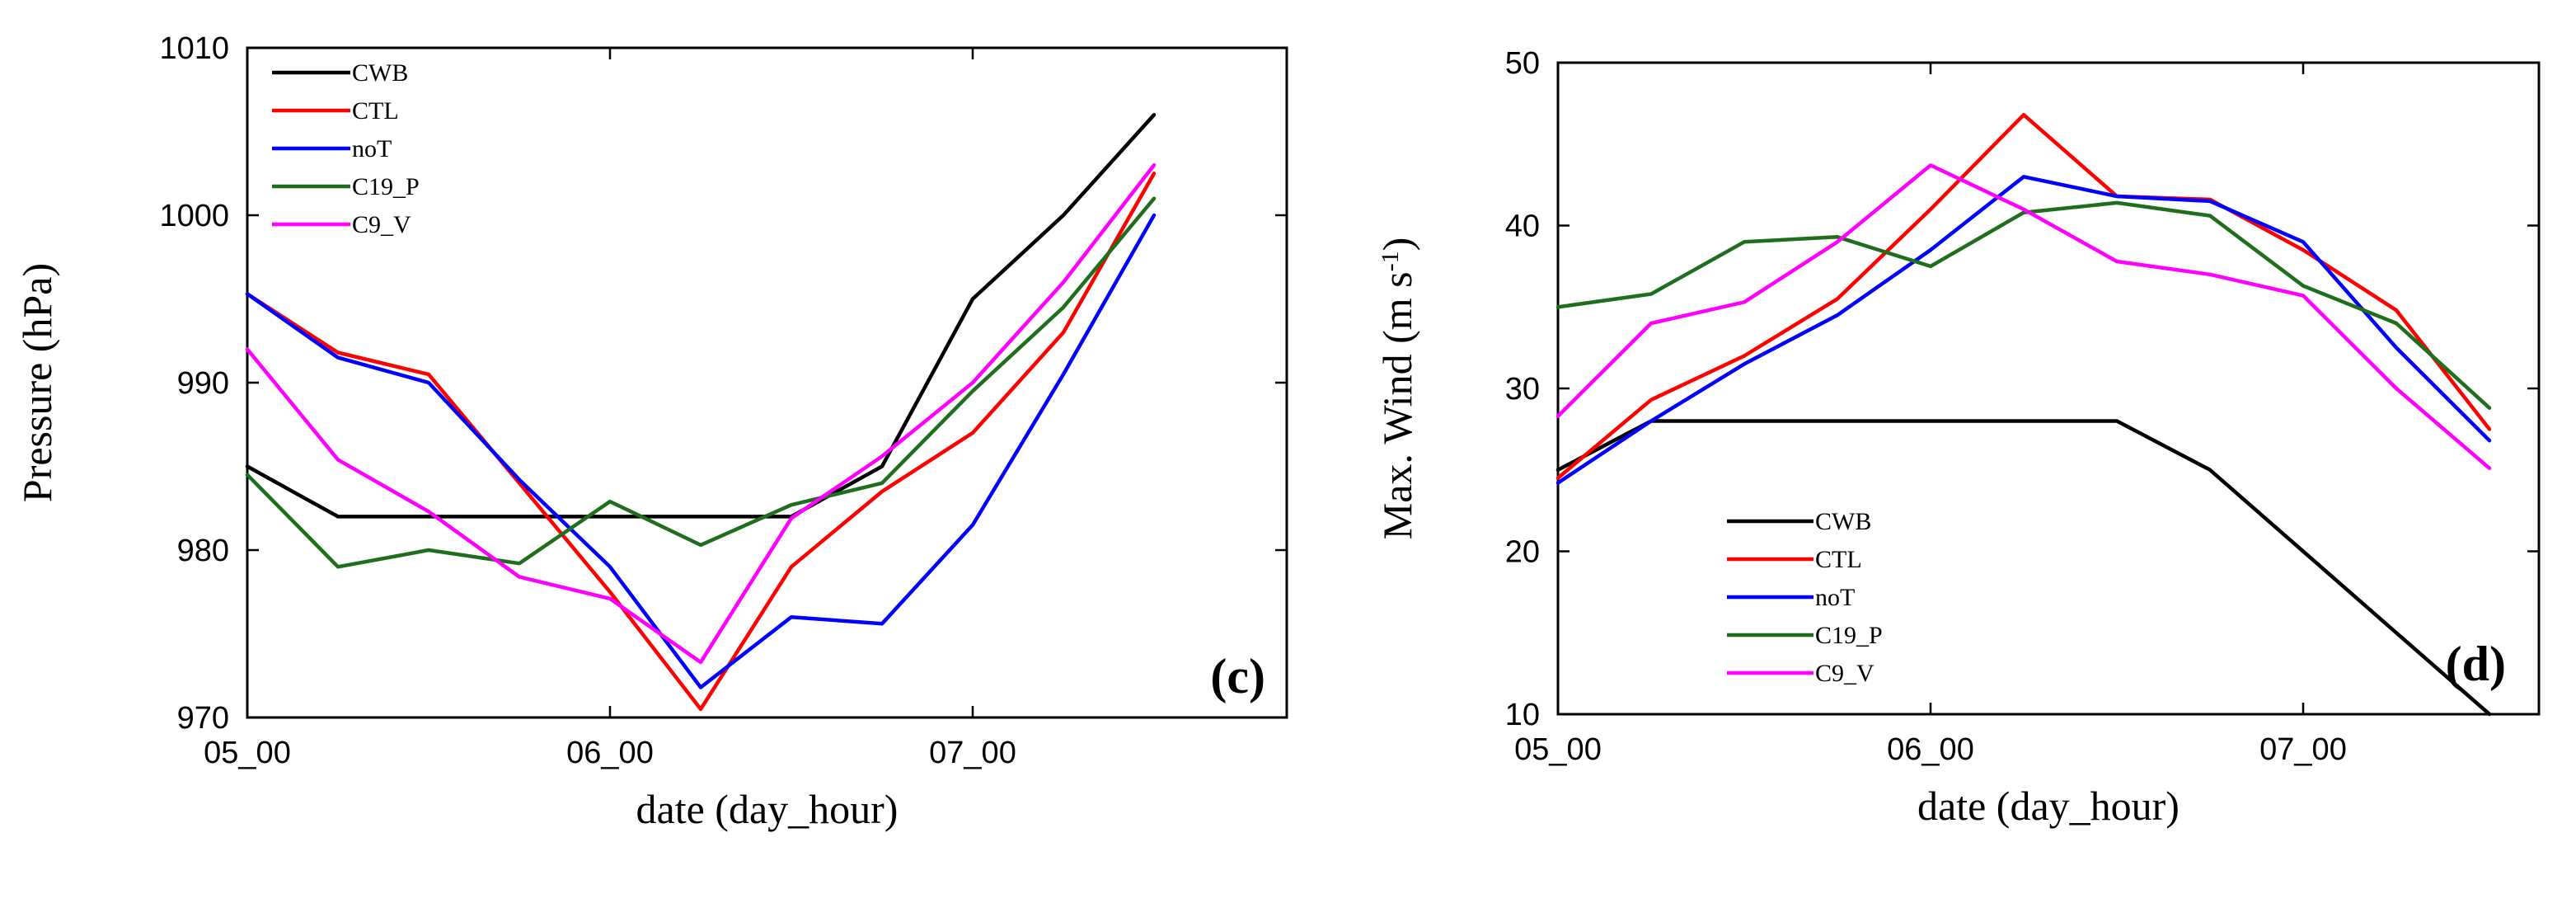 The height and width of the screenshot is (908, 2576). What do you see at coordinates (2476, 664) in the screenshot?
I see `panel-label: (d)` at bounding box center [2476, 664].